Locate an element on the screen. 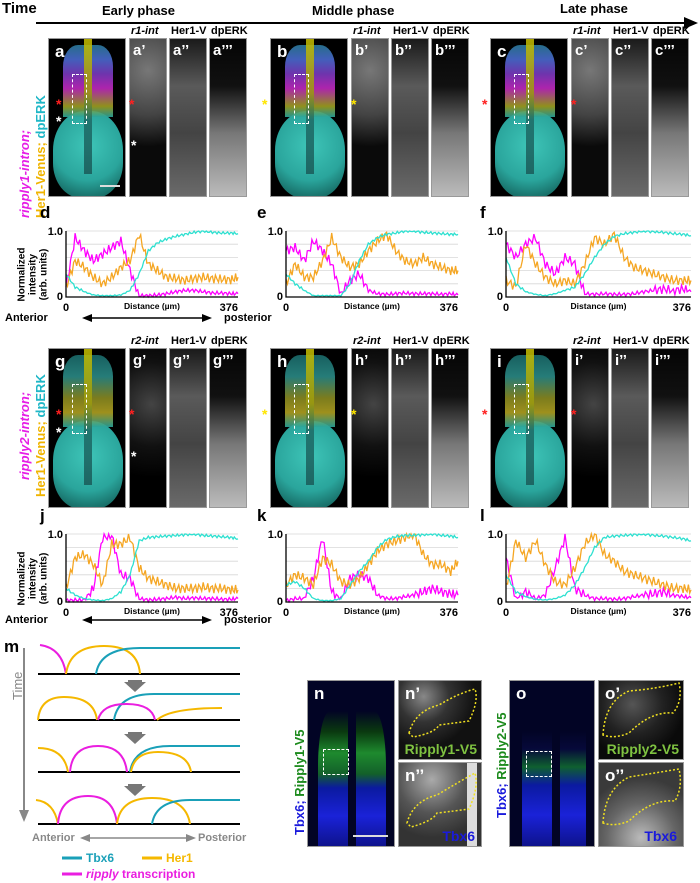 The height and width of the screenshot is (883, 700). o-prime-texture is located at coordinates (641, 720).